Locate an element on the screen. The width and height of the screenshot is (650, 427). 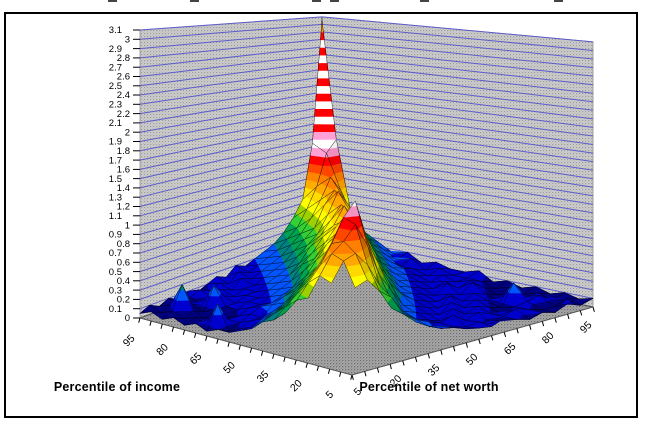
svg-text: 1.8 is located at coordinates (123, 151).